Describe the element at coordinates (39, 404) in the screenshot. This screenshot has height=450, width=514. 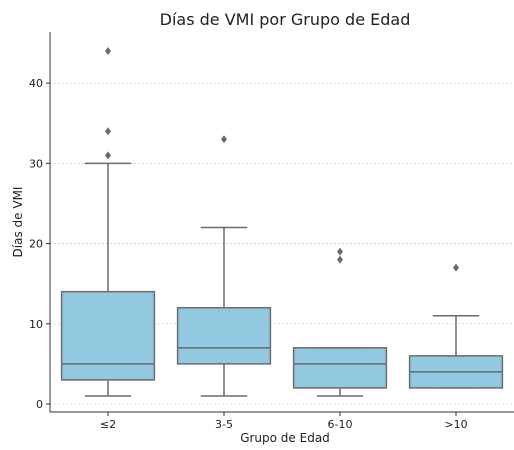
I see `y-tick-label: 0` at that location.